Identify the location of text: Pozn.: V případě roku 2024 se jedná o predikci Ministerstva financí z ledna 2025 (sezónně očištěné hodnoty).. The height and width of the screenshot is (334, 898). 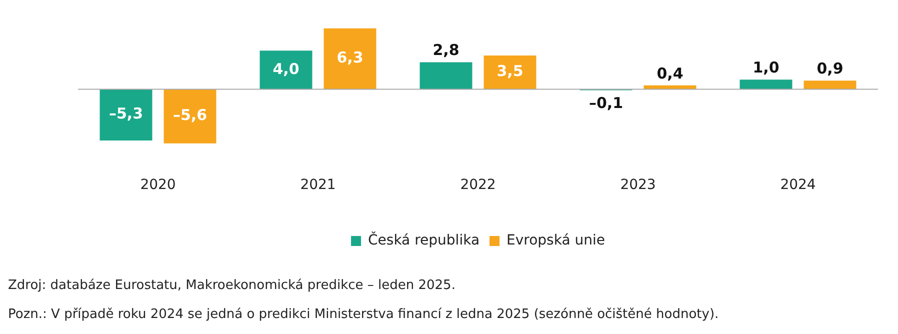
(364, 314).